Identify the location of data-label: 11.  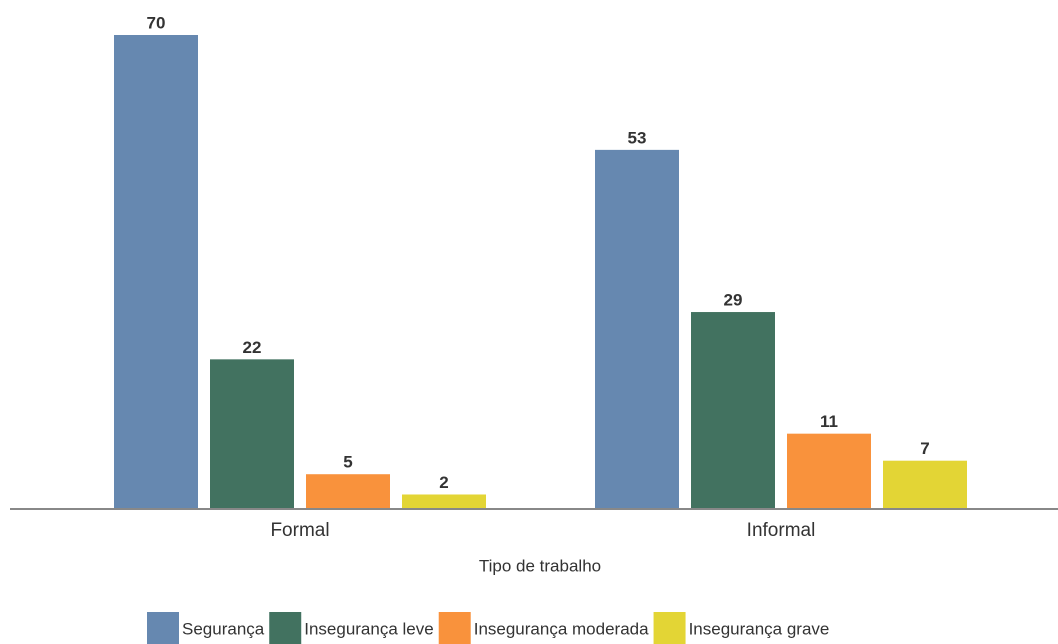
(829, 421).